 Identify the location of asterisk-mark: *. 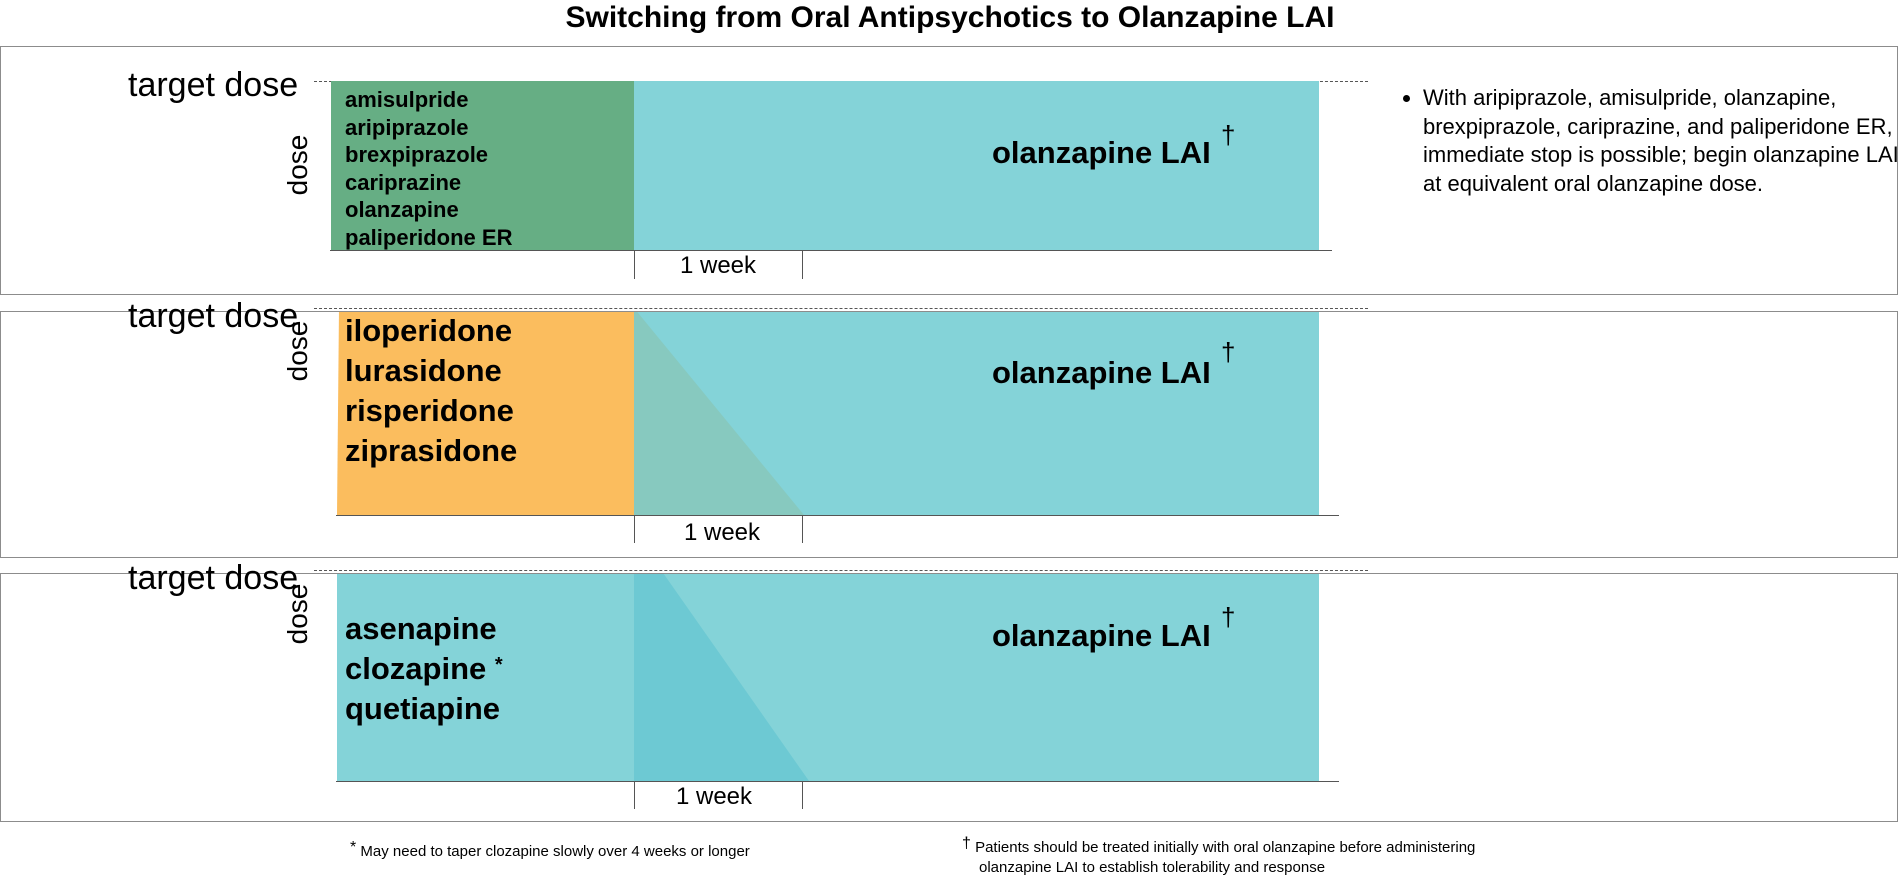
(498, 665).